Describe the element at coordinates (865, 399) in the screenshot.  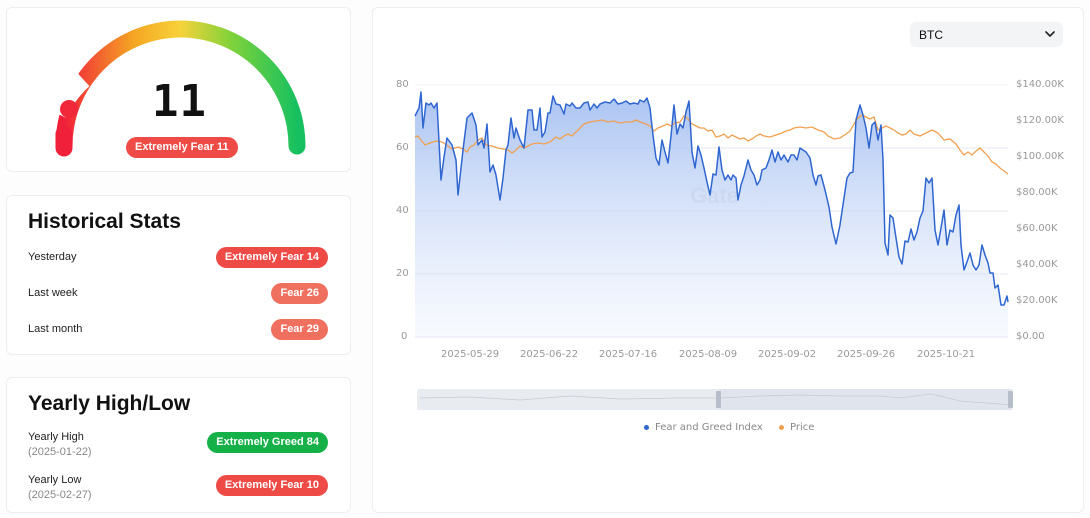
I see `slider-selected-range` at that location.